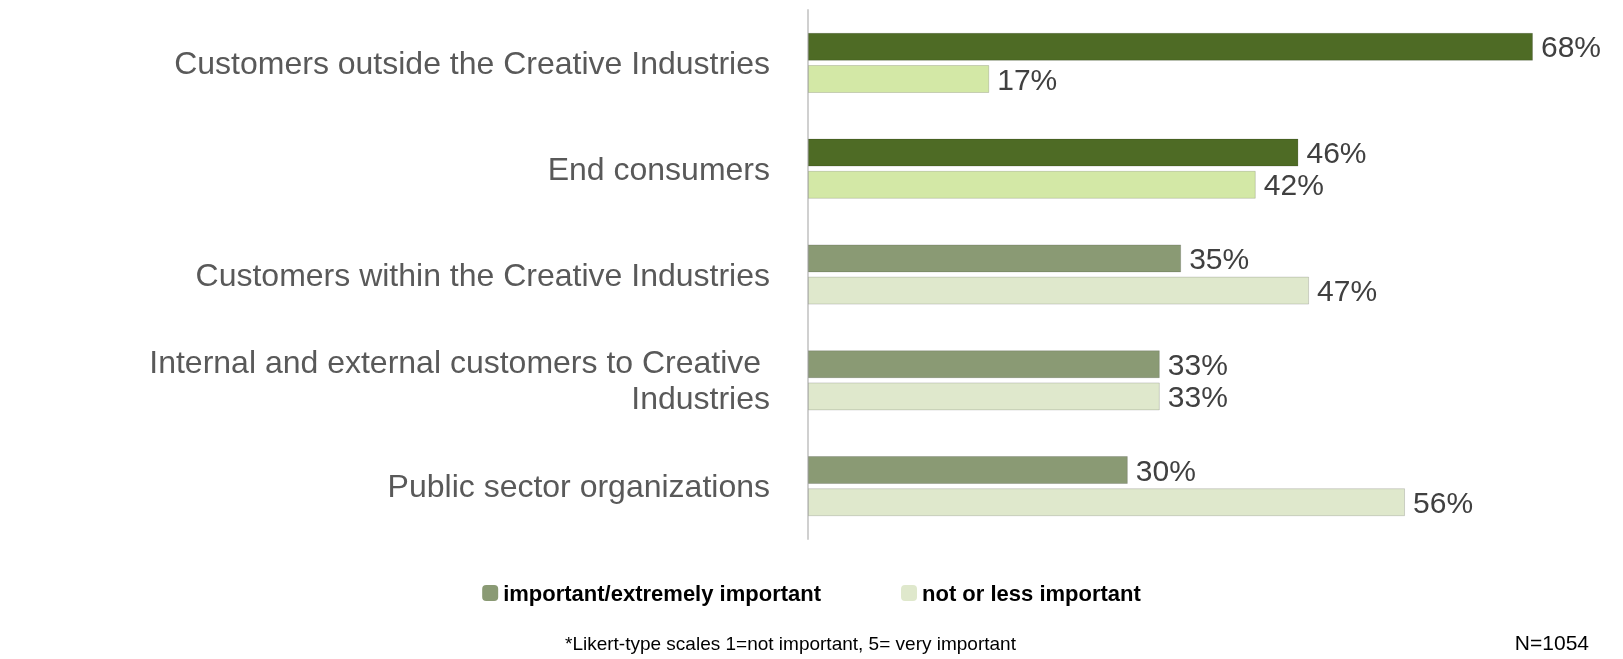  Describe the element at coordinates (1219, 258) in the screenshot. I see `data-label: 35%` at that location.